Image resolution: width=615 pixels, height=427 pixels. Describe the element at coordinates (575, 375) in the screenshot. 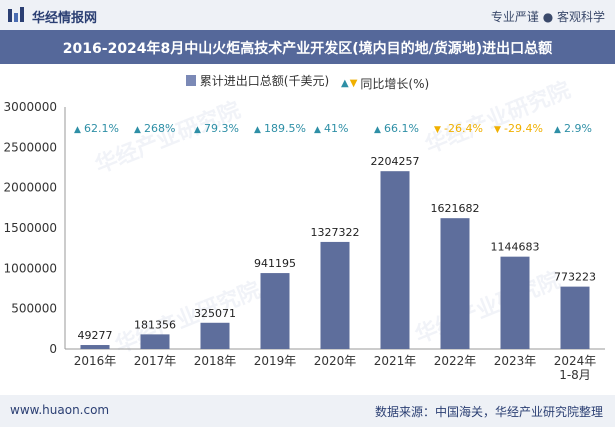

I see `x-tick-label: 1-8月` at that location.